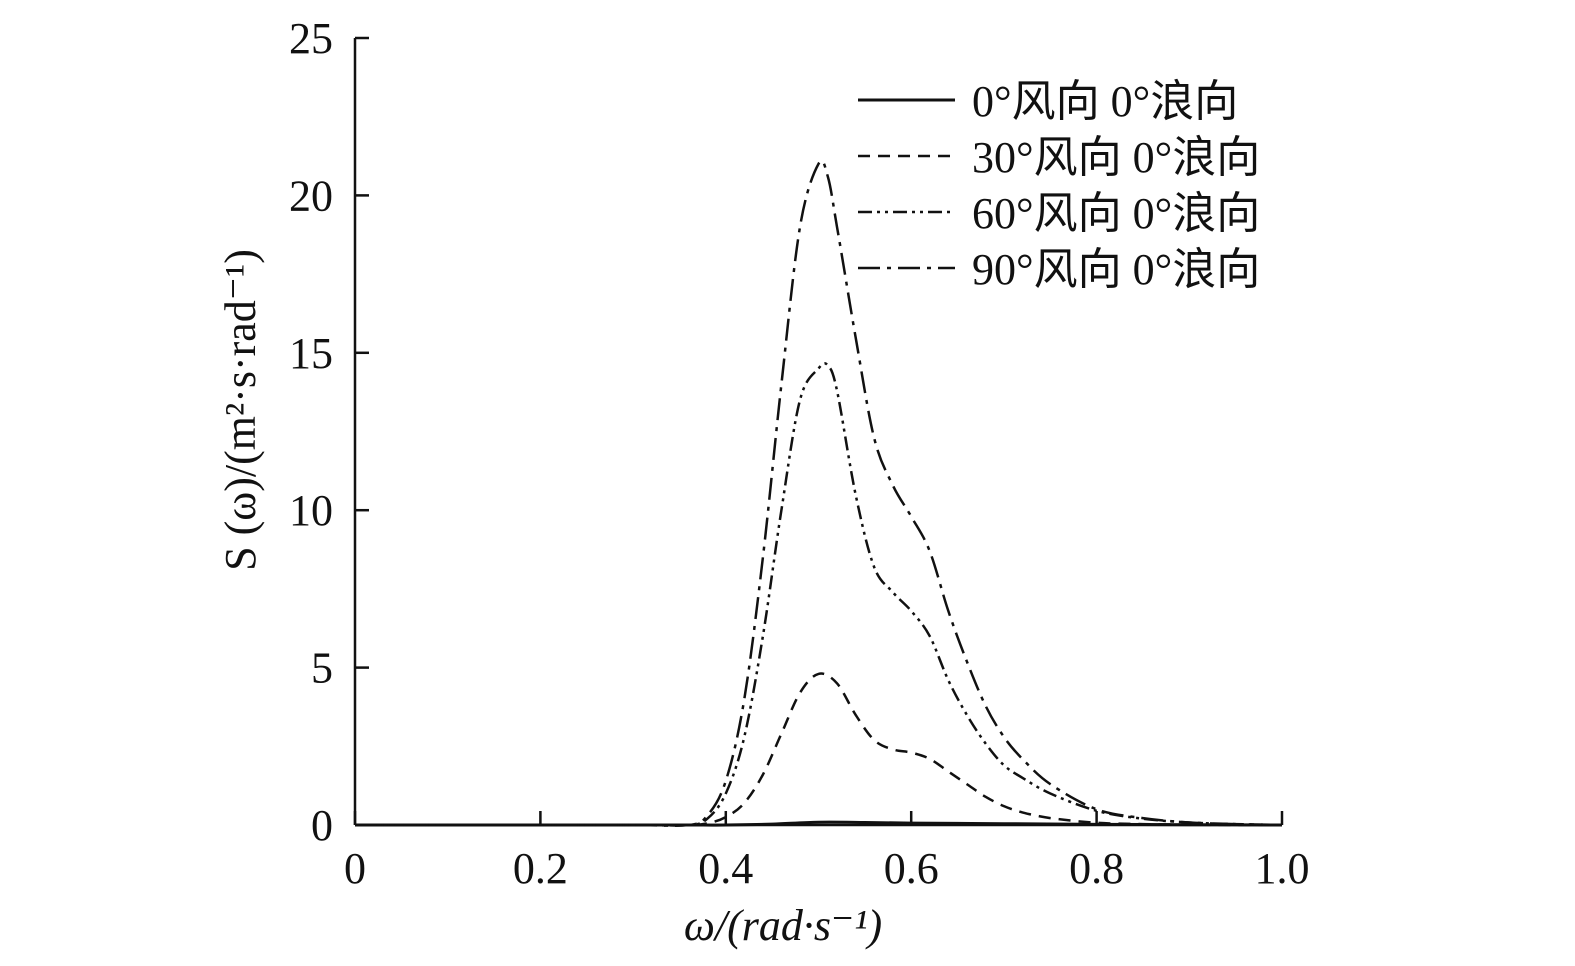  I want to click on x-tick-label: 0, so click(355, 868).